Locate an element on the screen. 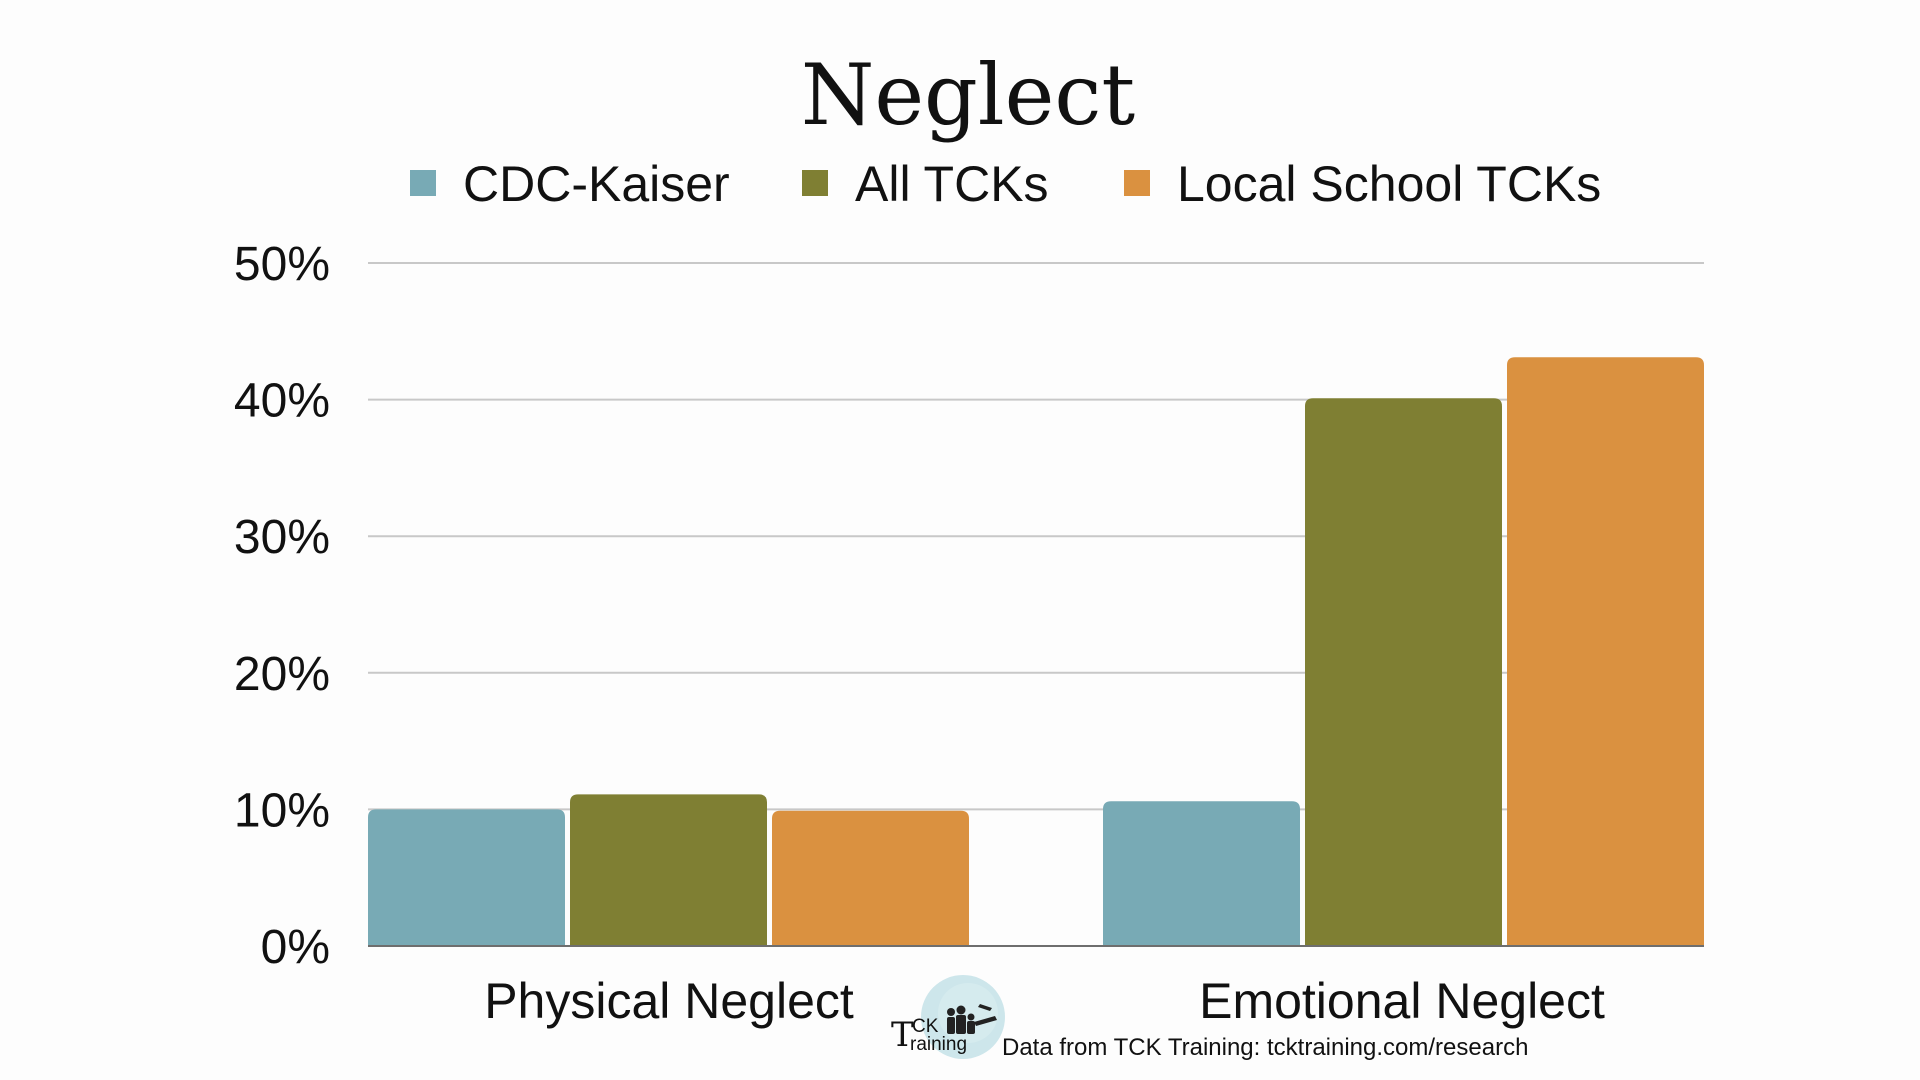 Image resolution: width=1920 pixels, height=1080 pixels. logo-ck: CK is located at coordinates (925, 1026).